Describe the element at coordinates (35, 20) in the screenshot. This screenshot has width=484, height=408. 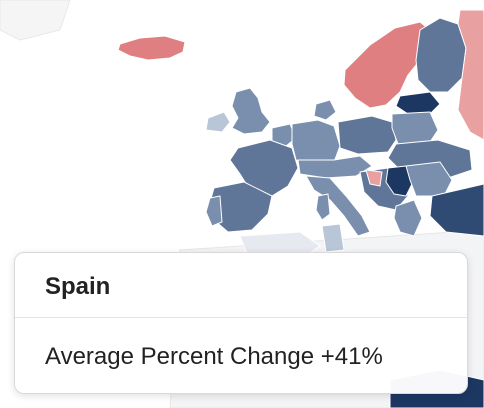
I see `background-land-greenland-edge` at that location.